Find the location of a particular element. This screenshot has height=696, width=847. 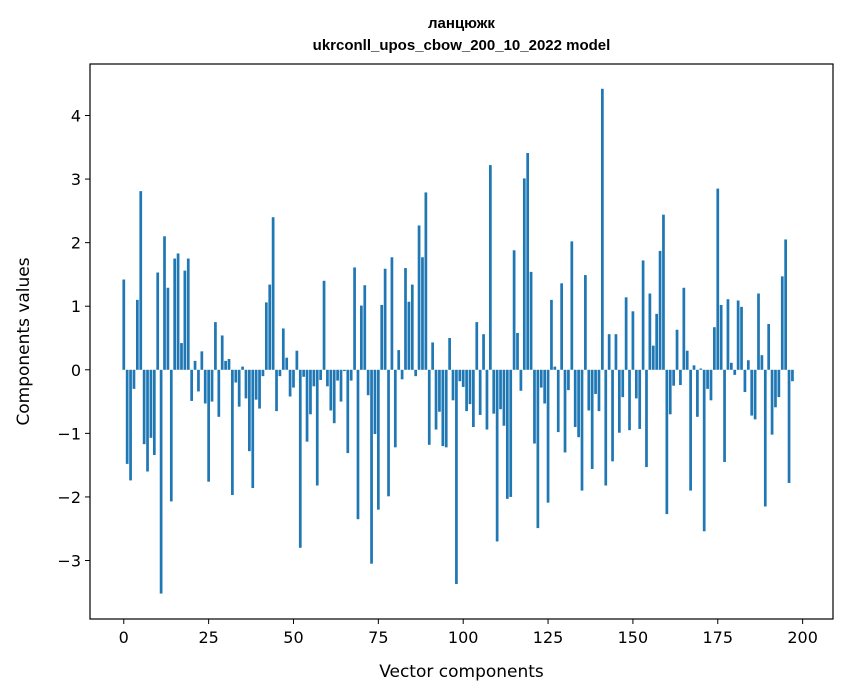

y-tick-label: 0 is located at coordinates (76, 370).